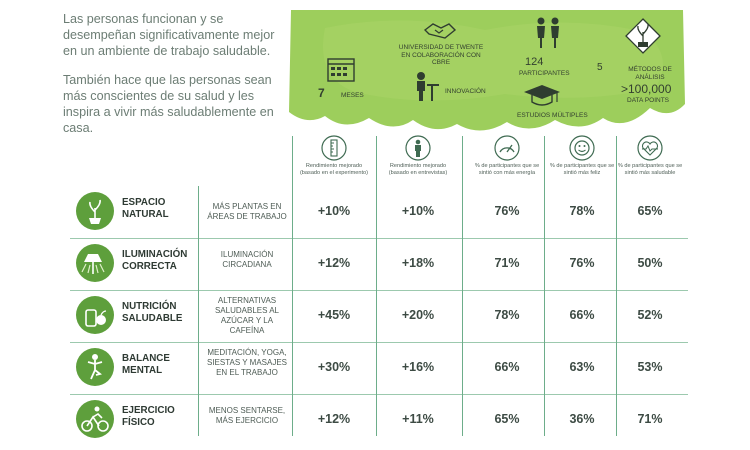 This screenshot has width=750, height=450. What do you see at coordinates (95, 419) in the screenshot?
I see `cyclist-icon` at bounding box center [95, 419].